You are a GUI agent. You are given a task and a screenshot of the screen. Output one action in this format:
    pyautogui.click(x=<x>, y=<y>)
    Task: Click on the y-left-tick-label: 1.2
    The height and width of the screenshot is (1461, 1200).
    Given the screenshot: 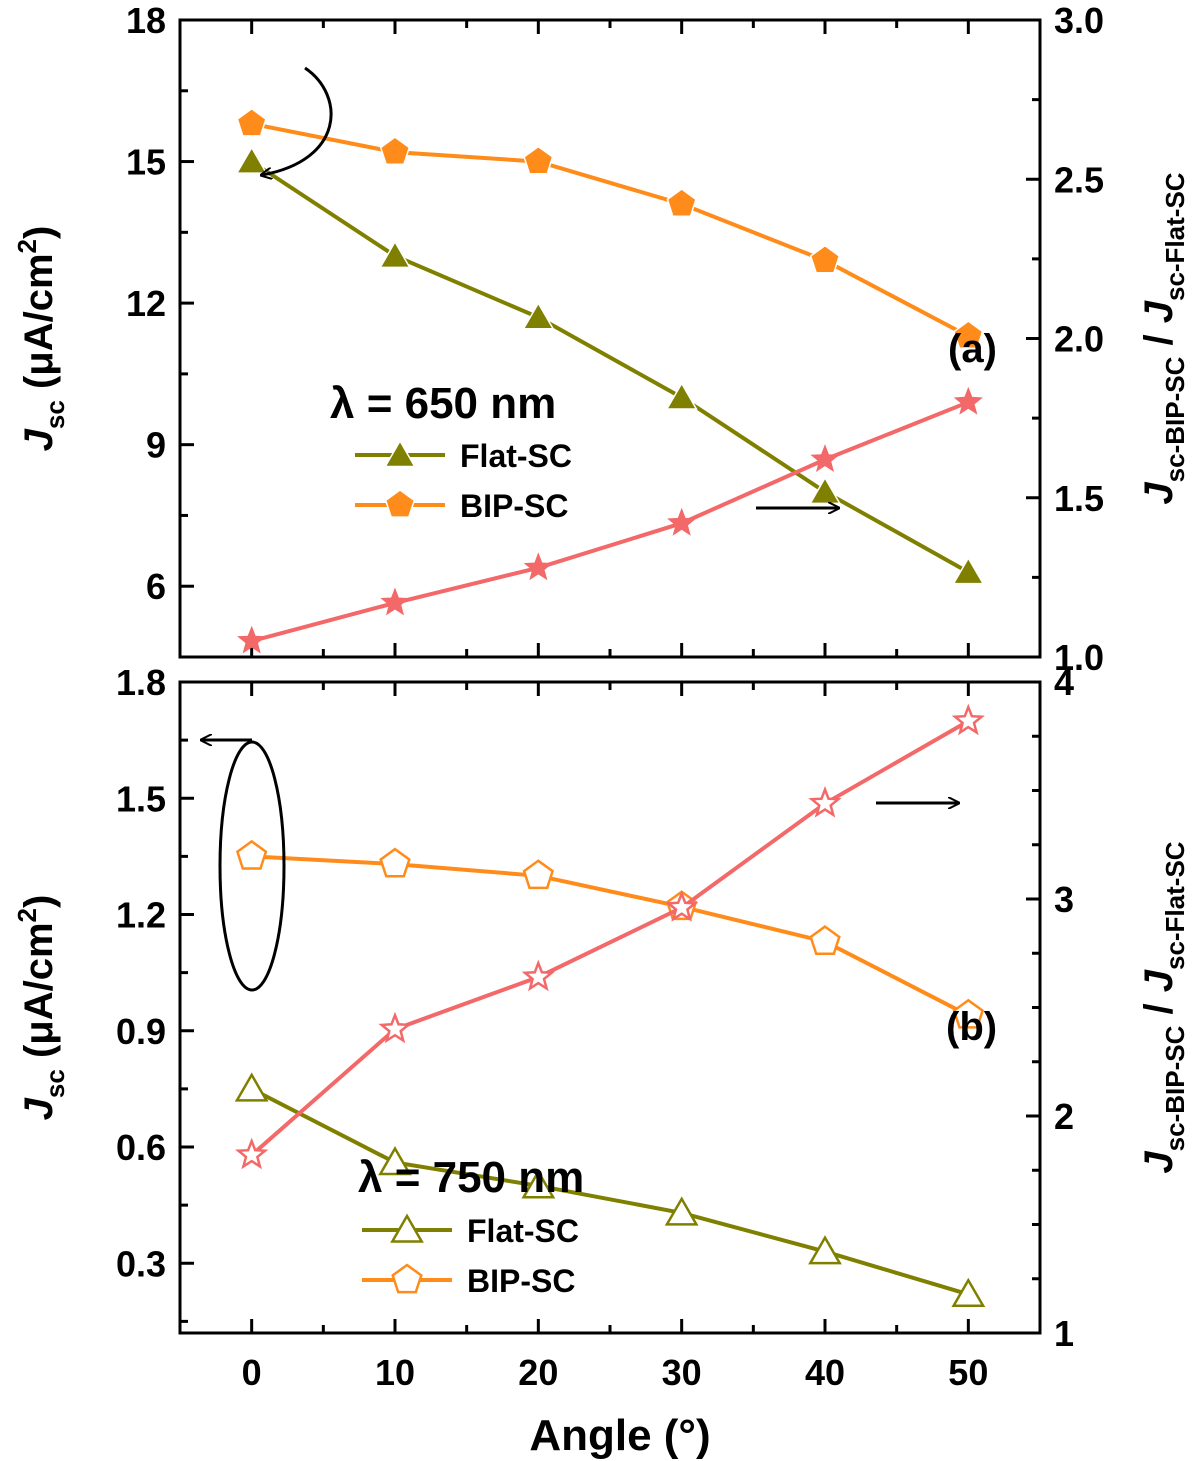 What is the action you would take?
    pyautogui.click(x=141, y=915)
    